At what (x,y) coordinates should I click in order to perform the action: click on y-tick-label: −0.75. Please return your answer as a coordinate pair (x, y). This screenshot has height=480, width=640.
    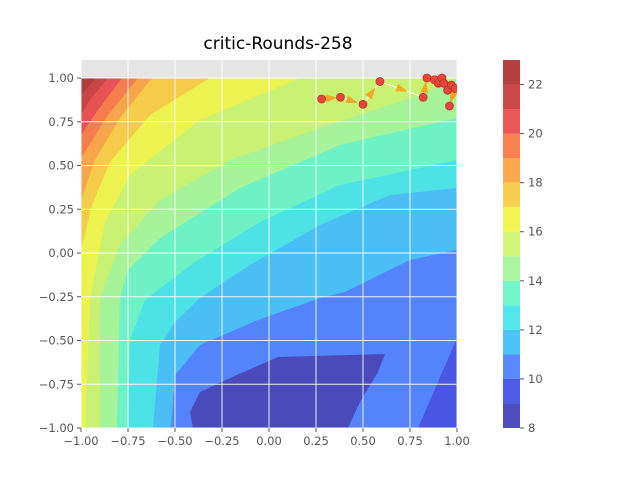
    Looking at the image, I should click on (56, 384).